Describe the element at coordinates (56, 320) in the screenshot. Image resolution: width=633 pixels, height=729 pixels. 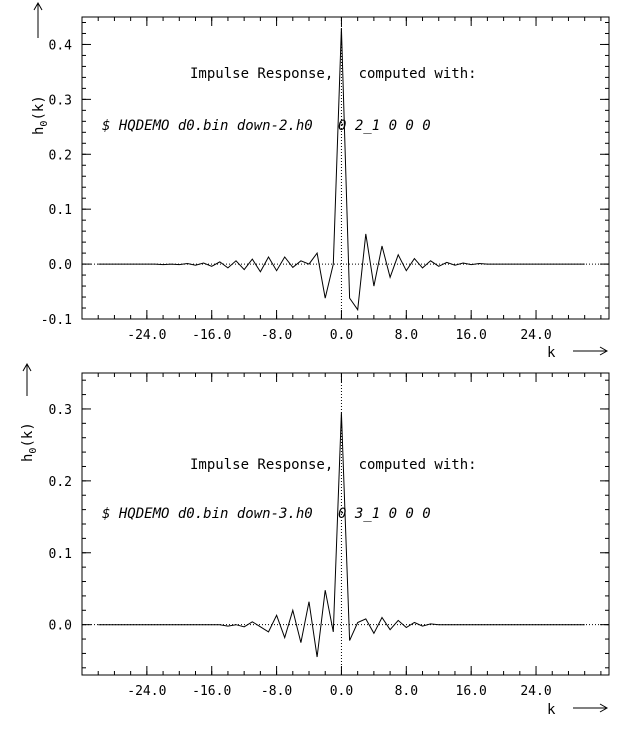
I see `y-tick-label: -0.1` at that location.